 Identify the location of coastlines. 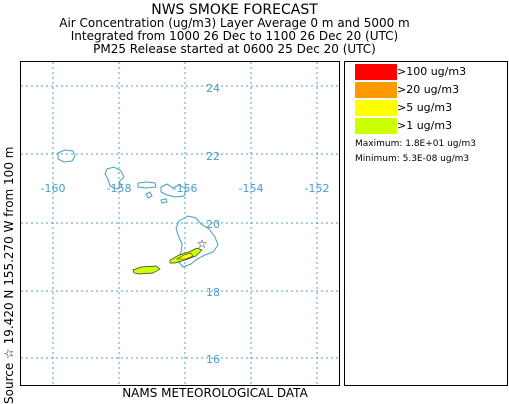
(138, 208).